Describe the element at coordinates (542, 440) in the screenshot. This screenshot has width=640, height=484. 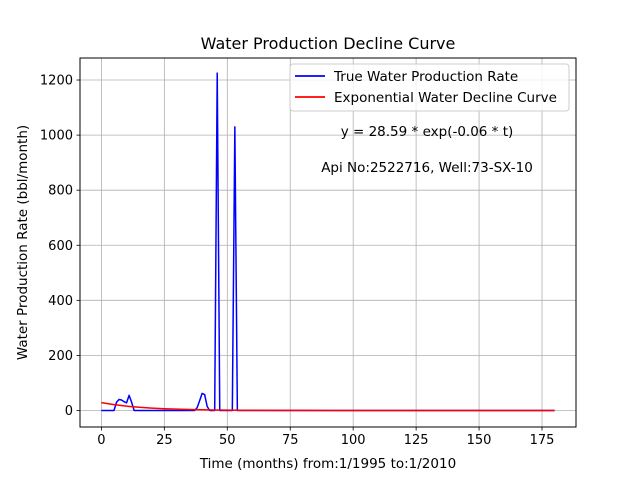
I see `x-tick-label: 175` at that location.